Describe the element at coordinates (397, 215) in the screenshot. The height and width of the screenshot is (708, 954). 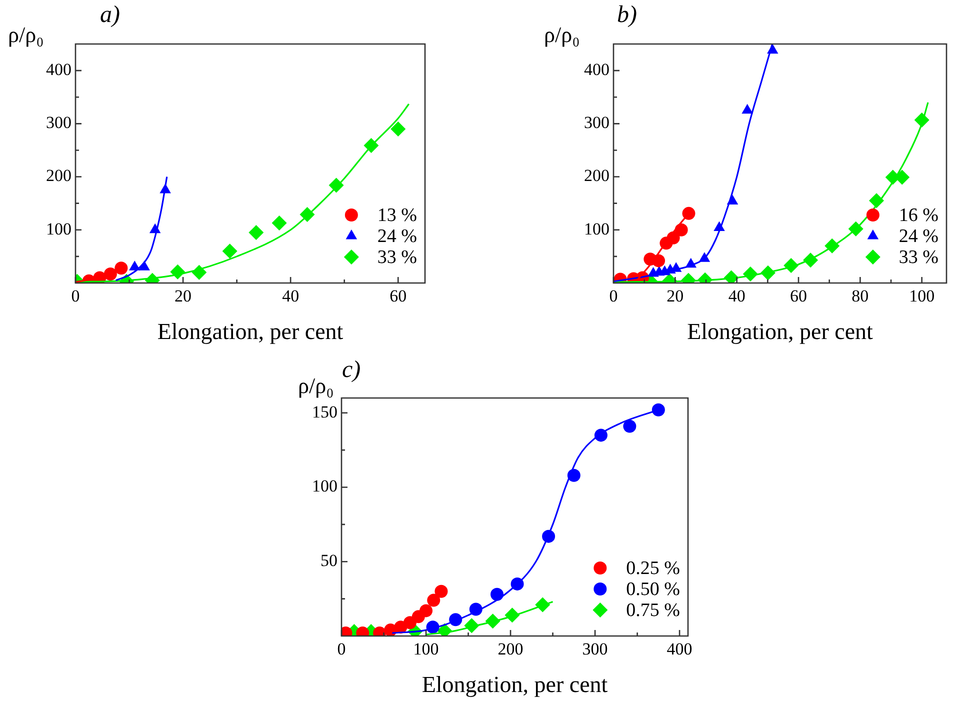
I see `legend-label: 13 %` at that location.